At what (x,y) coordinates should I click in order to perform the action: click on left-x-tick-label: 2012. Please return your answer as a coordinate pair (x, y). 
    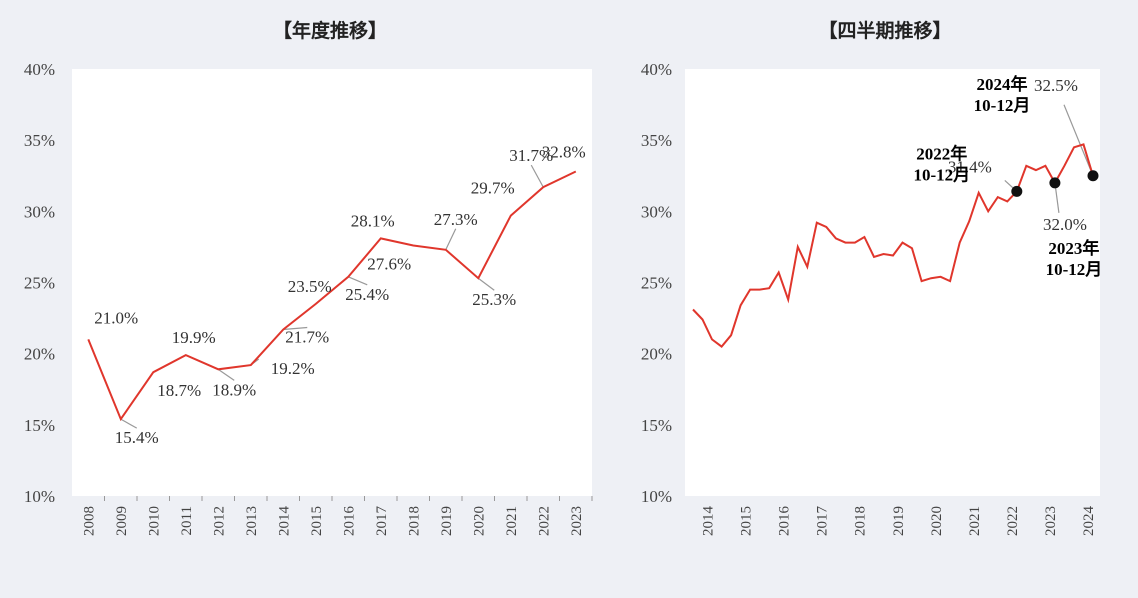
    Looking at the image, I should click on (219, 521).